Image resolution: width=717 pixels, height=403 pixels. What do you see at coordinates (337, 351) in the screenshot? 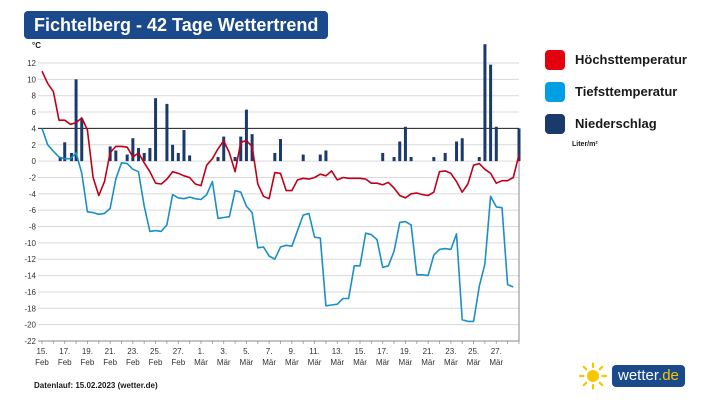
I see `x-tick-label-day: 13.` at bounding box center [337, 351].